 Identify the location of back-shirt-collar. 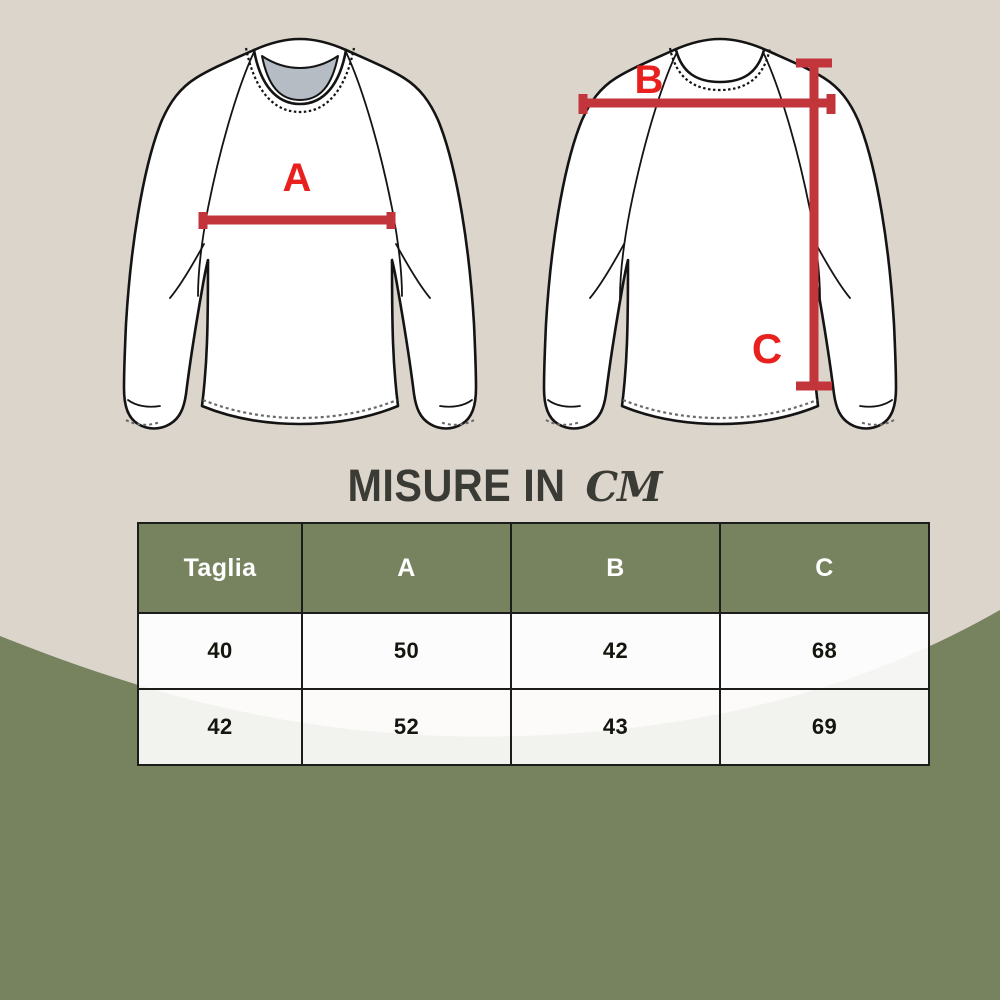
(720, 66).